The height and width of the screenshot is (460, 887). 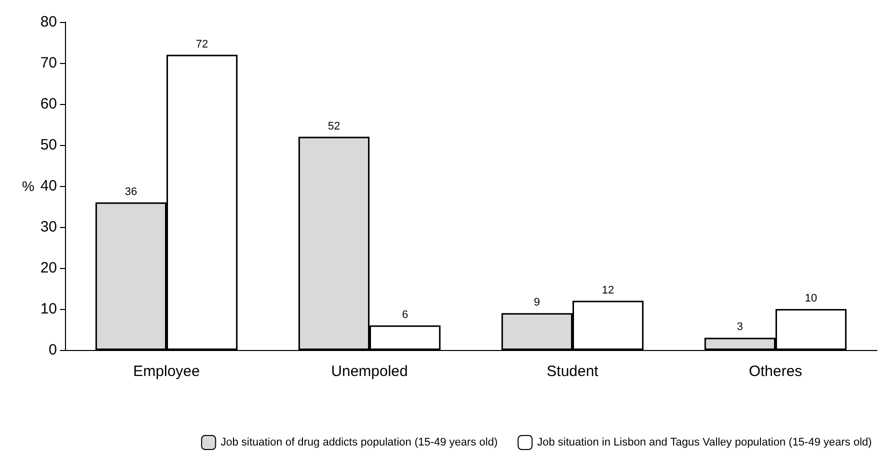 What do you see at coordinates (811, 298) in the screenshot?
I see `data-label: 10` at bounding box center [811, 298].